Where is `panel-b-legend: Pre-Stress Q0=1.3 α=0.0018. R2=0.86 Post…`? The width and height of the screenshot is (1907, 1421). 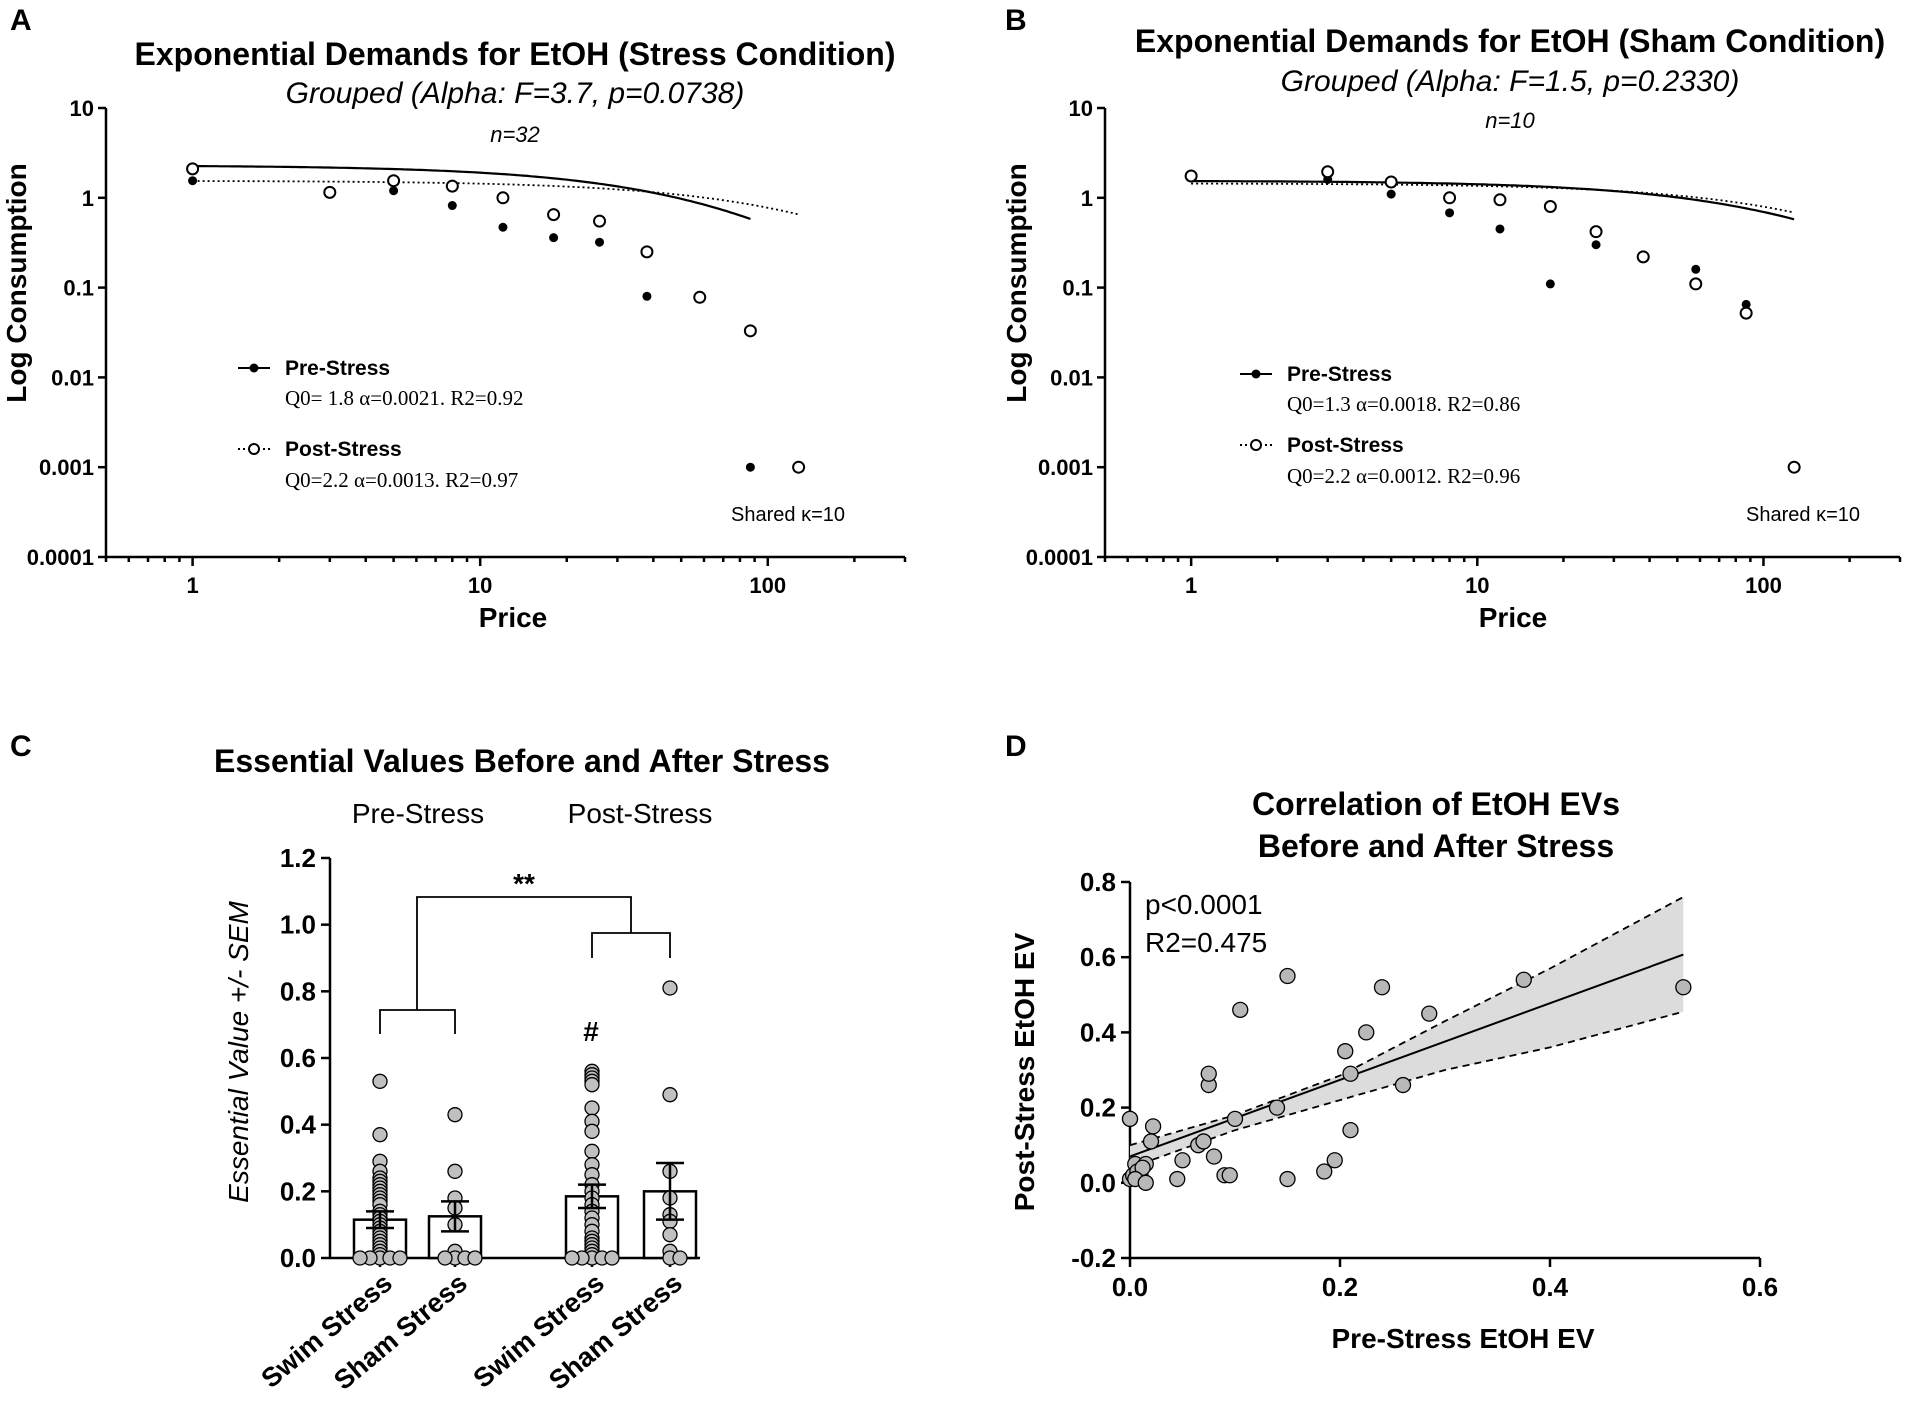
panel-b-legend: Pre-Stress Q0=1.3 α=0.0018. R2=0.86 Post… is located at coordinates (1380, 425).